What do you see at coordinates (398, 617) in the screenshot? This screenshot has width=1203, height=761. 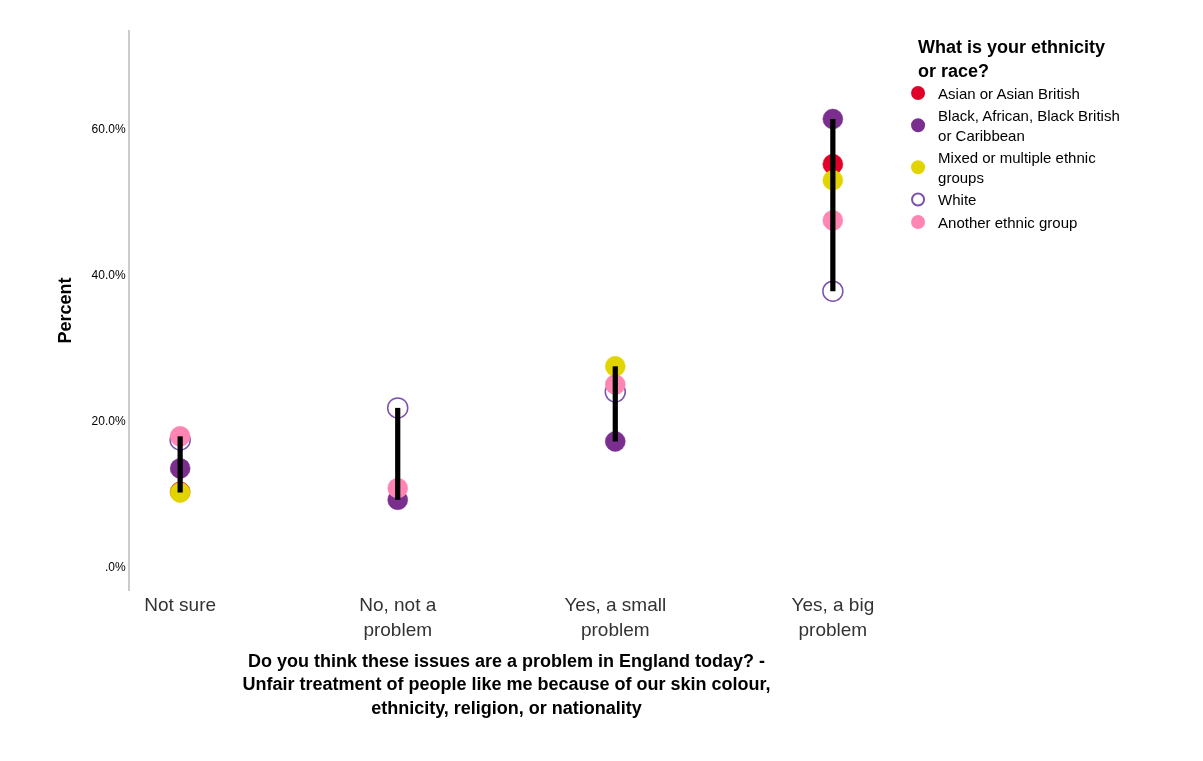 I see `x-tick-label: No, not a problem` at bounding box center [398, 617].